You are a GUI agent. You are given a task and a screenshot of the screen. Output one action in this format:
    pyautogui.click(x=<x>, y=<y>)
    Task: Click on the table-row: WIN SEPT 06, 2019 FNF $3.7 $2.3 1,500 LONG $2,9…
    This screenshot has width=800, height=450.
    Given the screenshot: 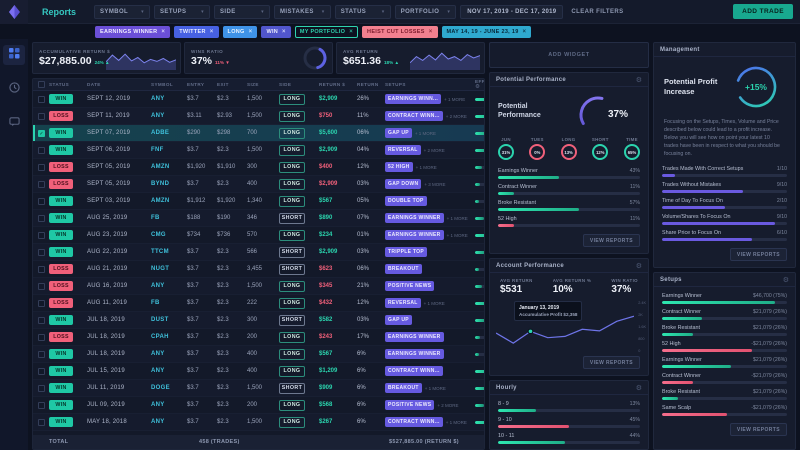 What is the action you would take?
    pyautogui.click(x=258, y=150)
    